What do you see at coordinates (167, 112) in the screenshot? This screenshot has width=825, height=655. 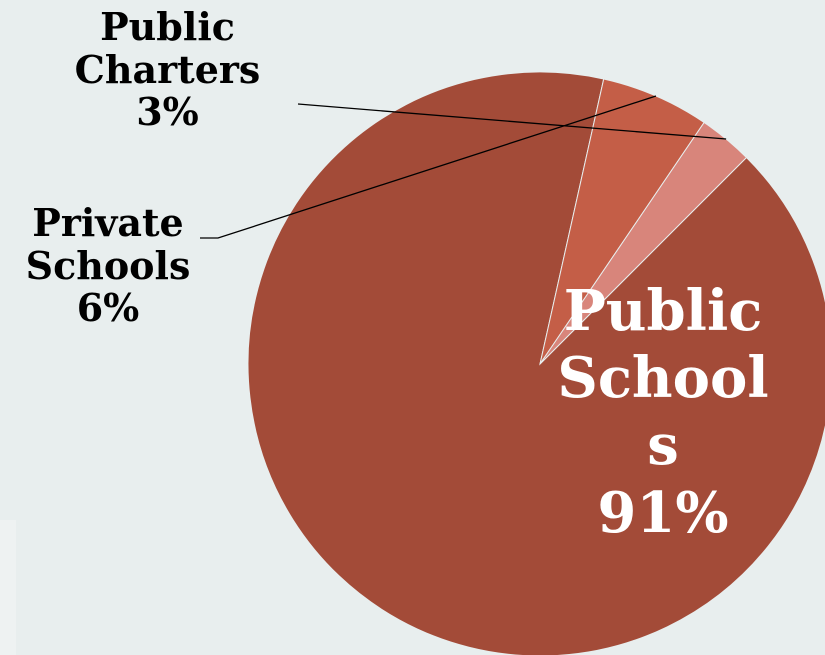 I see `slice-percent: 3%` at bounding box center [167, 112].